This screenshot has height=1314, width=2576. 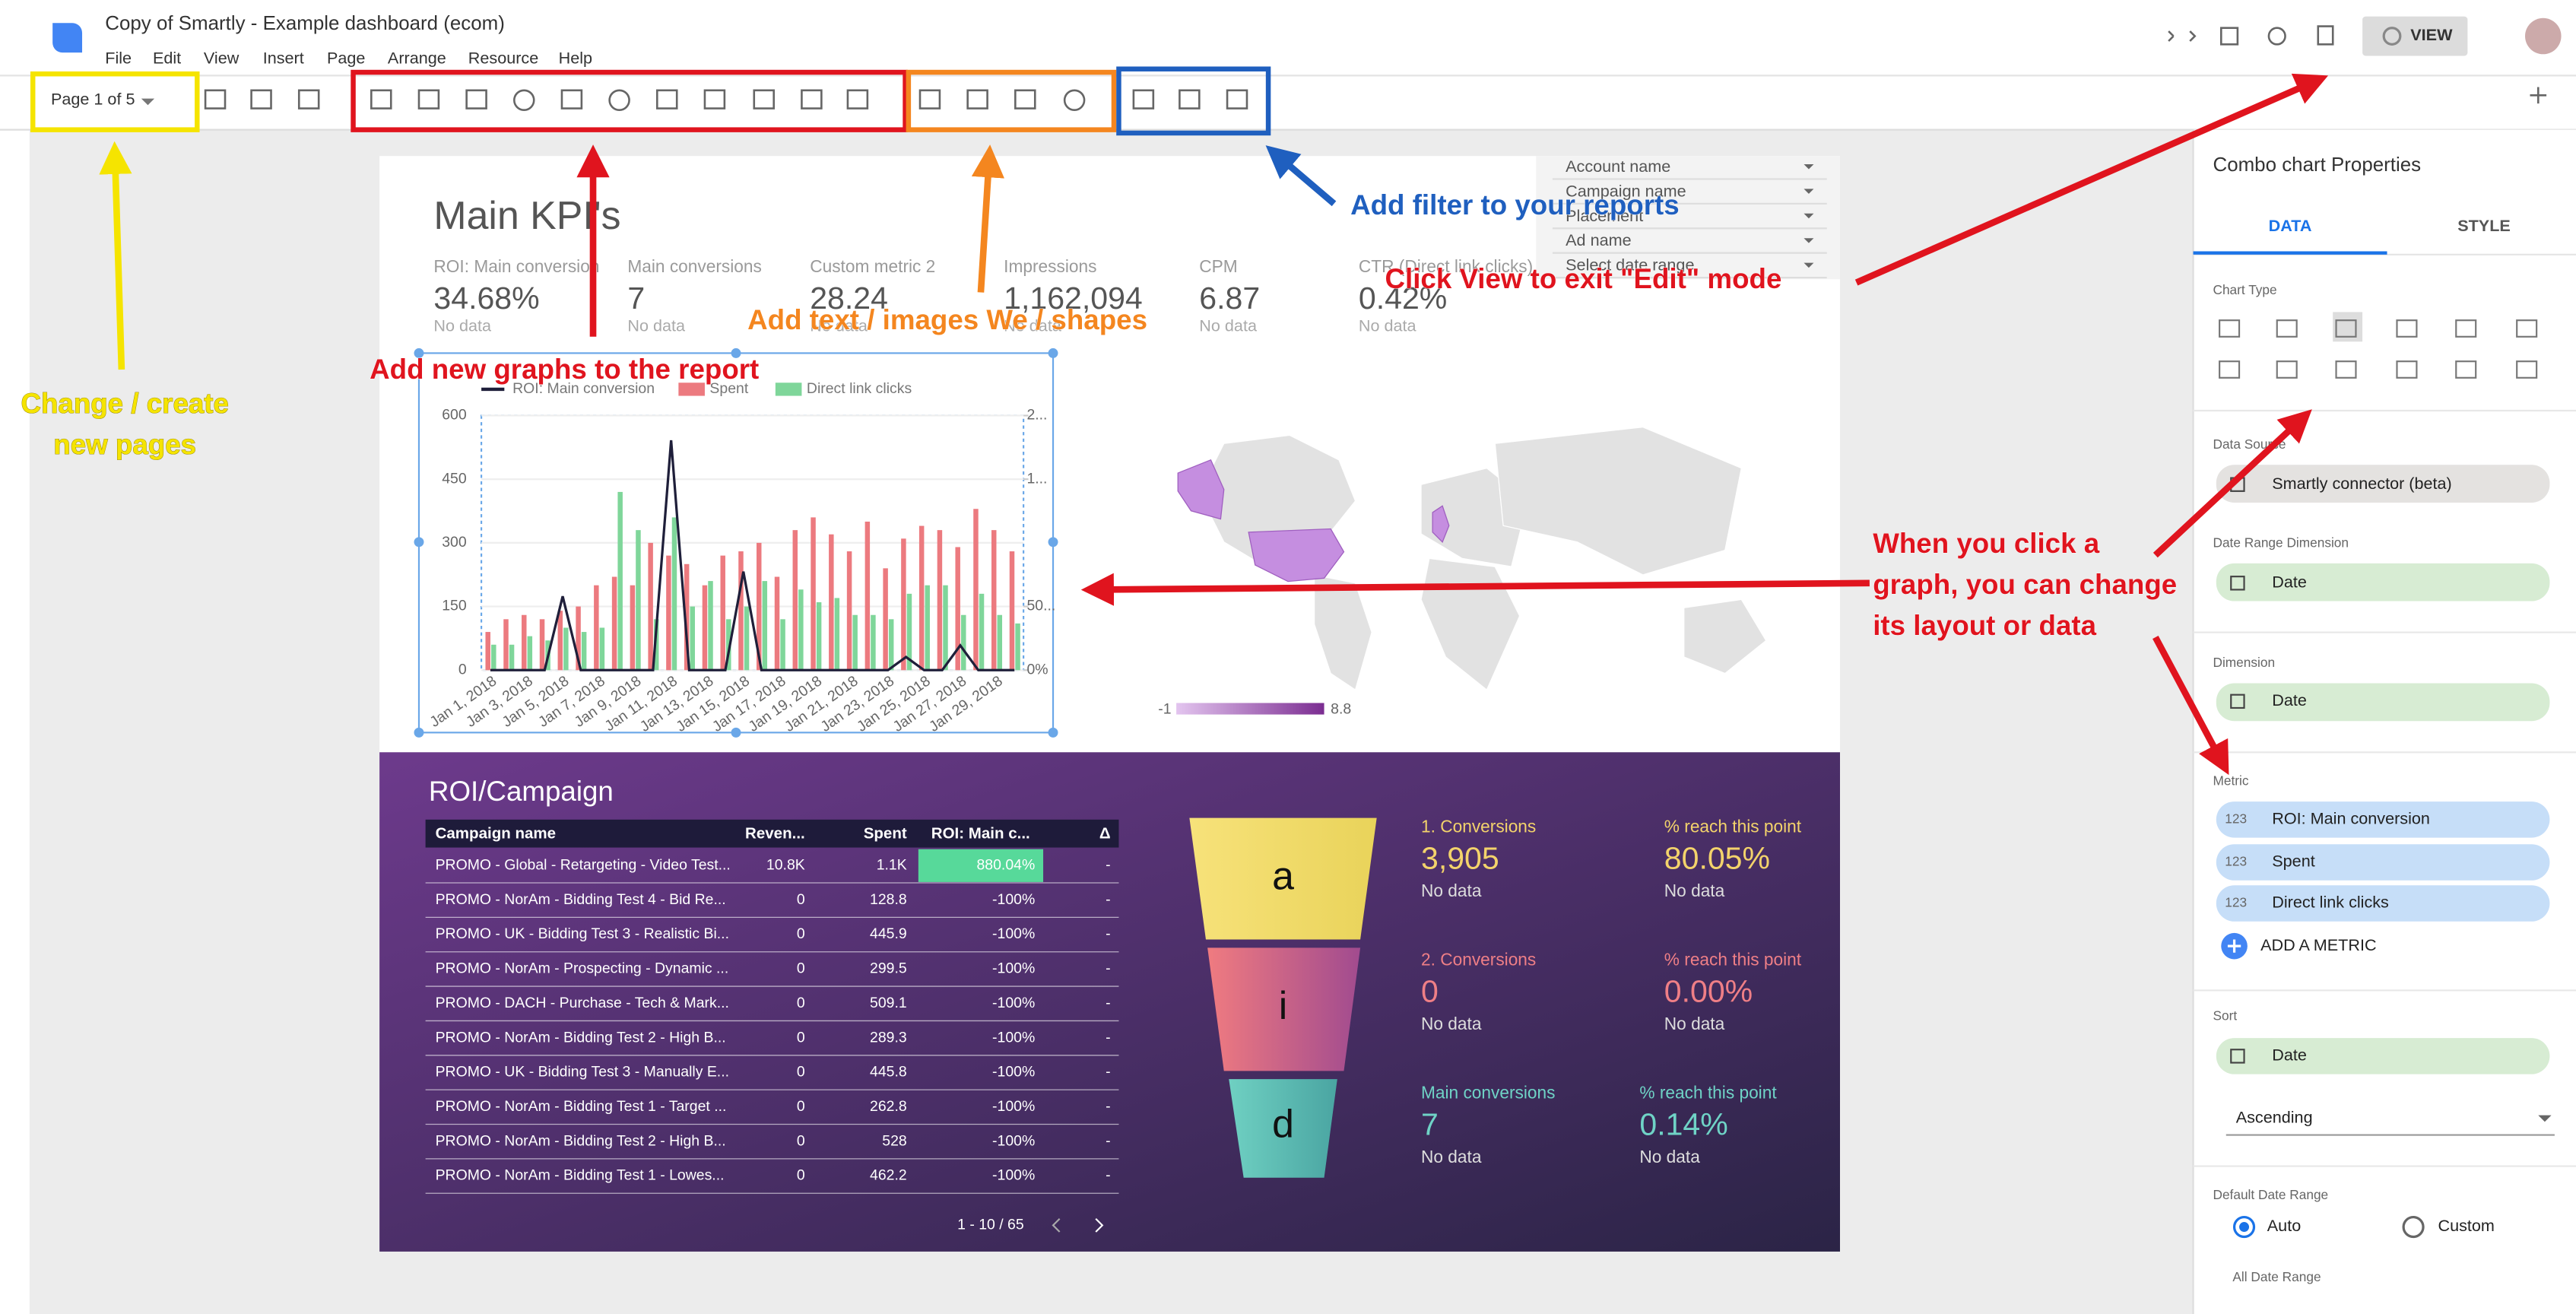 I want to click on column-header: Spent, so click(x=885, y=834).